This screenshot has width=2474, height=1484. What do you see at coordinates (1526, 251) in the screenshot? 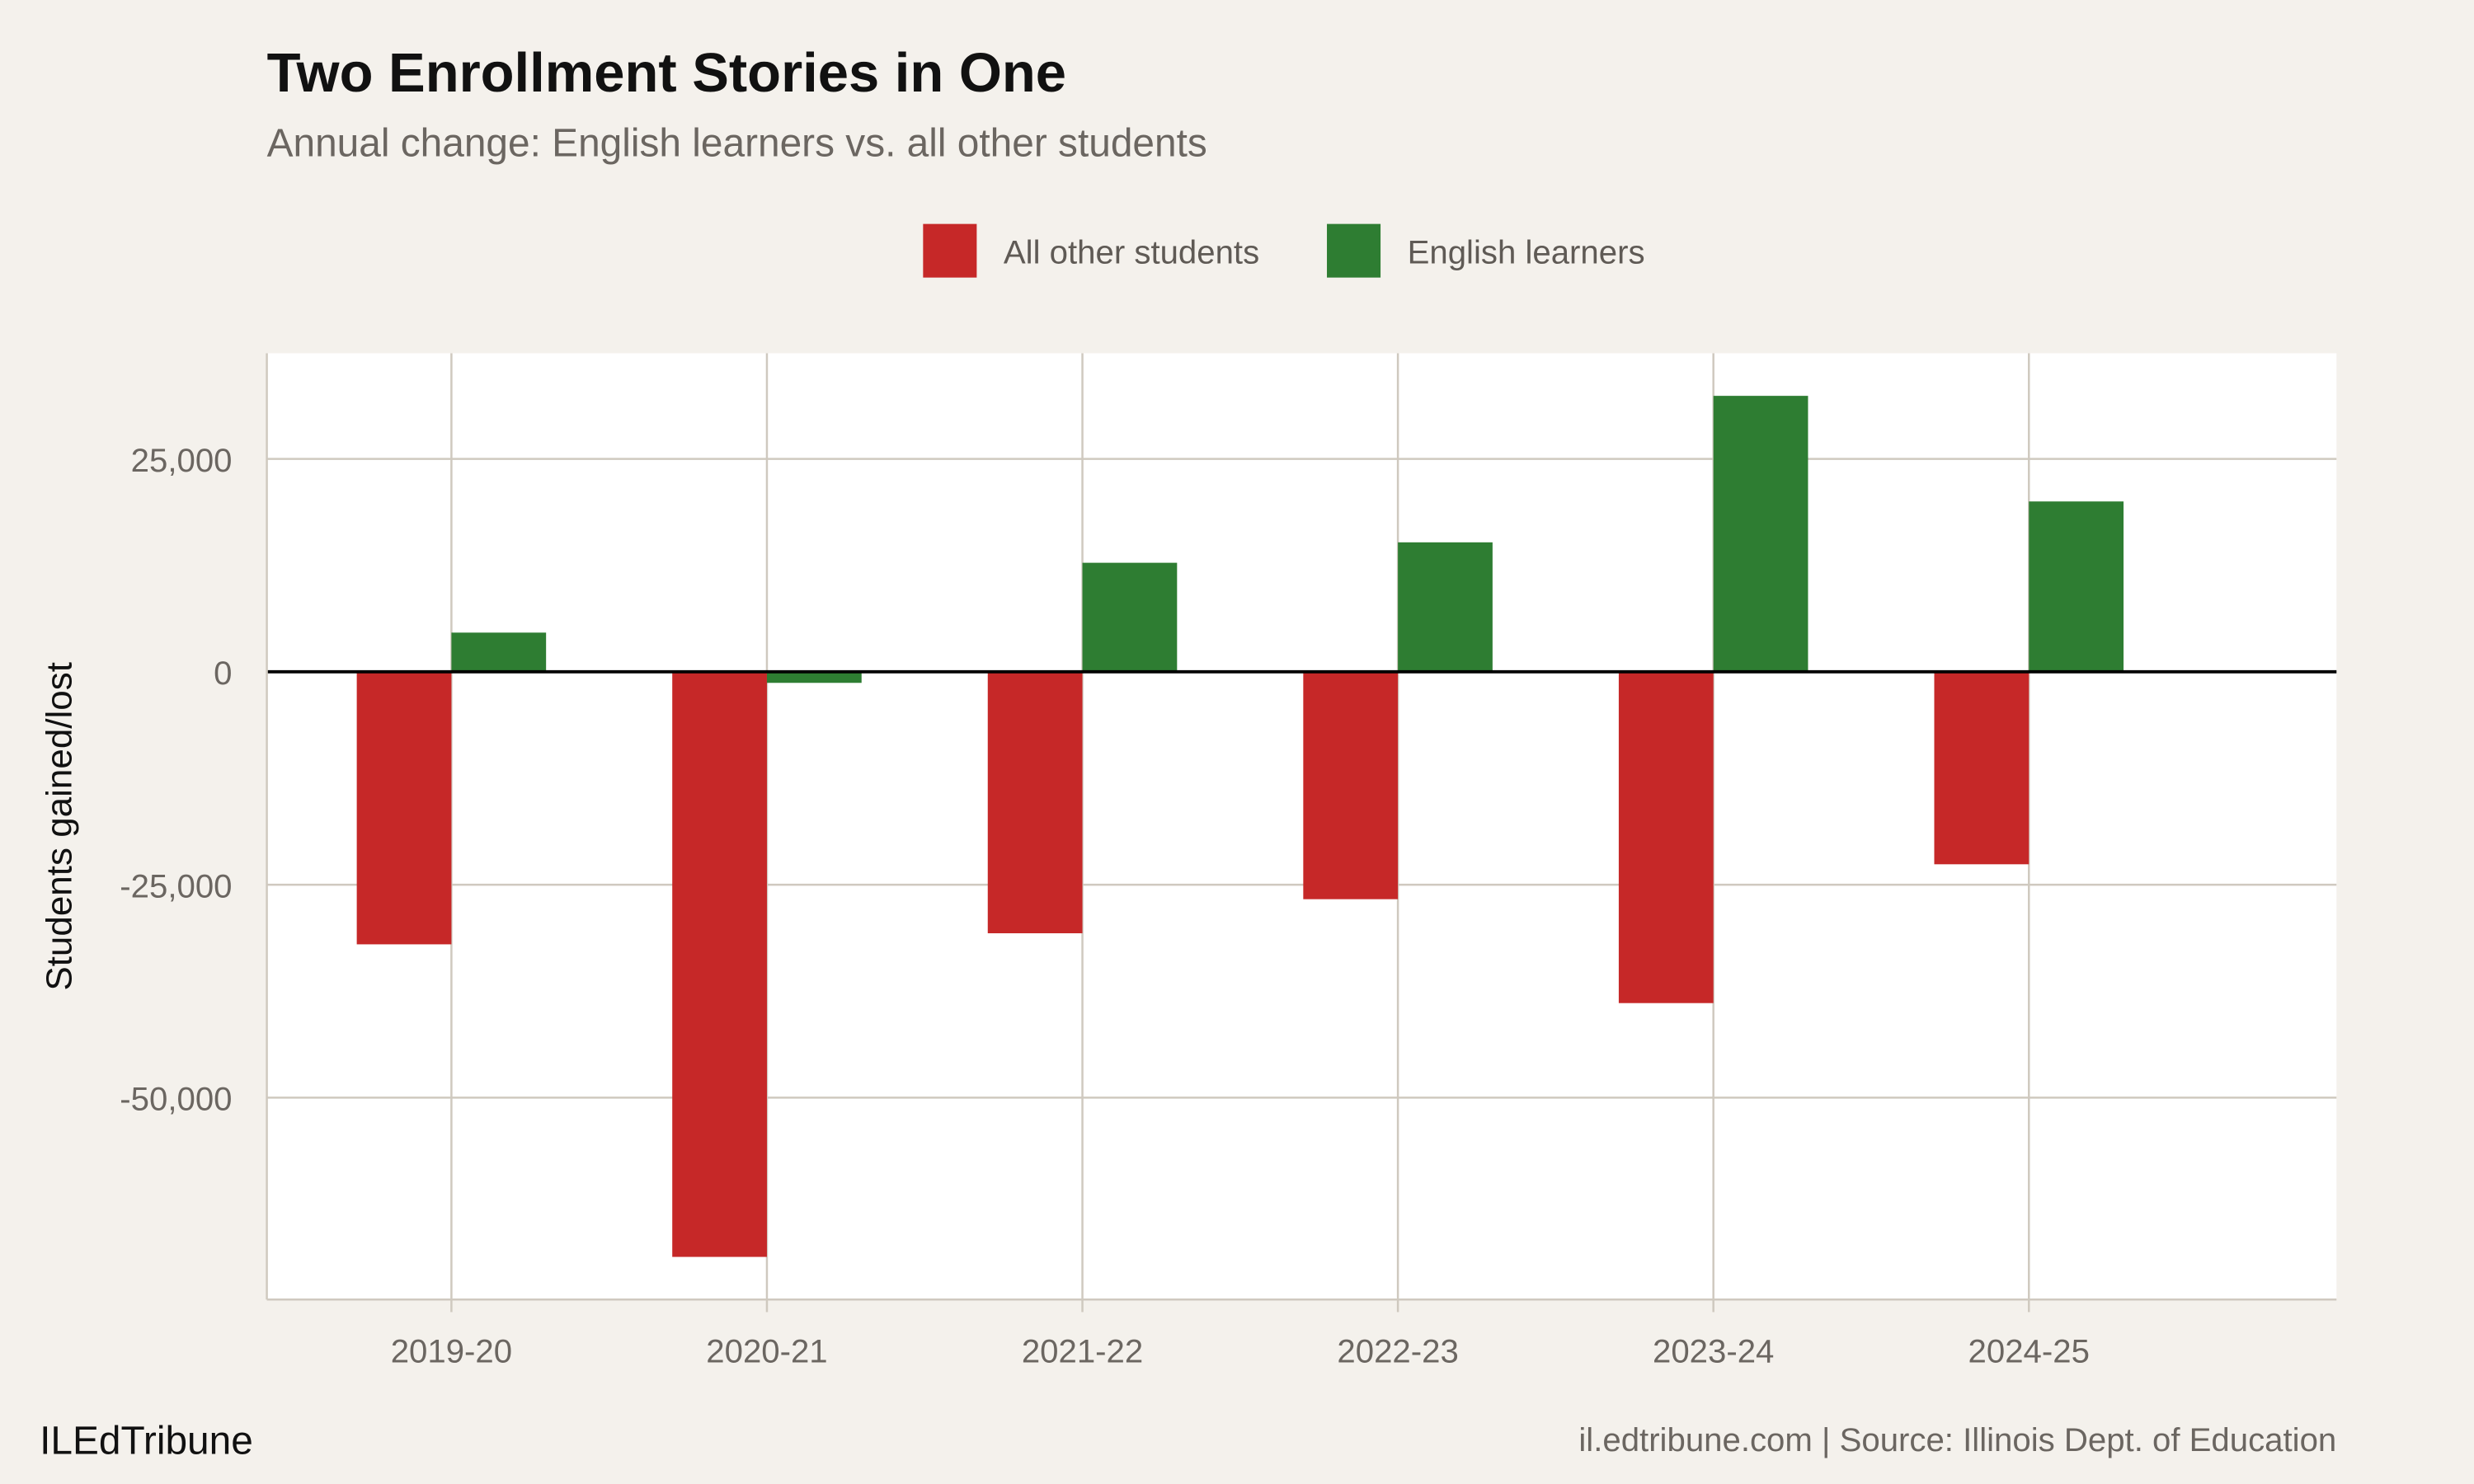
I see `legend-label-english-learners: English learners` at bounding box center [1526, 251].